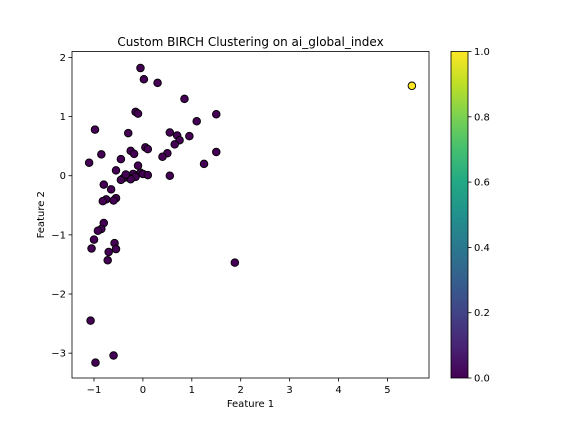 The width and height of the screenshot is (576, 437). Describe the element at coordinates (250, 404) in the screenshot. I see `x-axis-label: Feature 1` at that location.